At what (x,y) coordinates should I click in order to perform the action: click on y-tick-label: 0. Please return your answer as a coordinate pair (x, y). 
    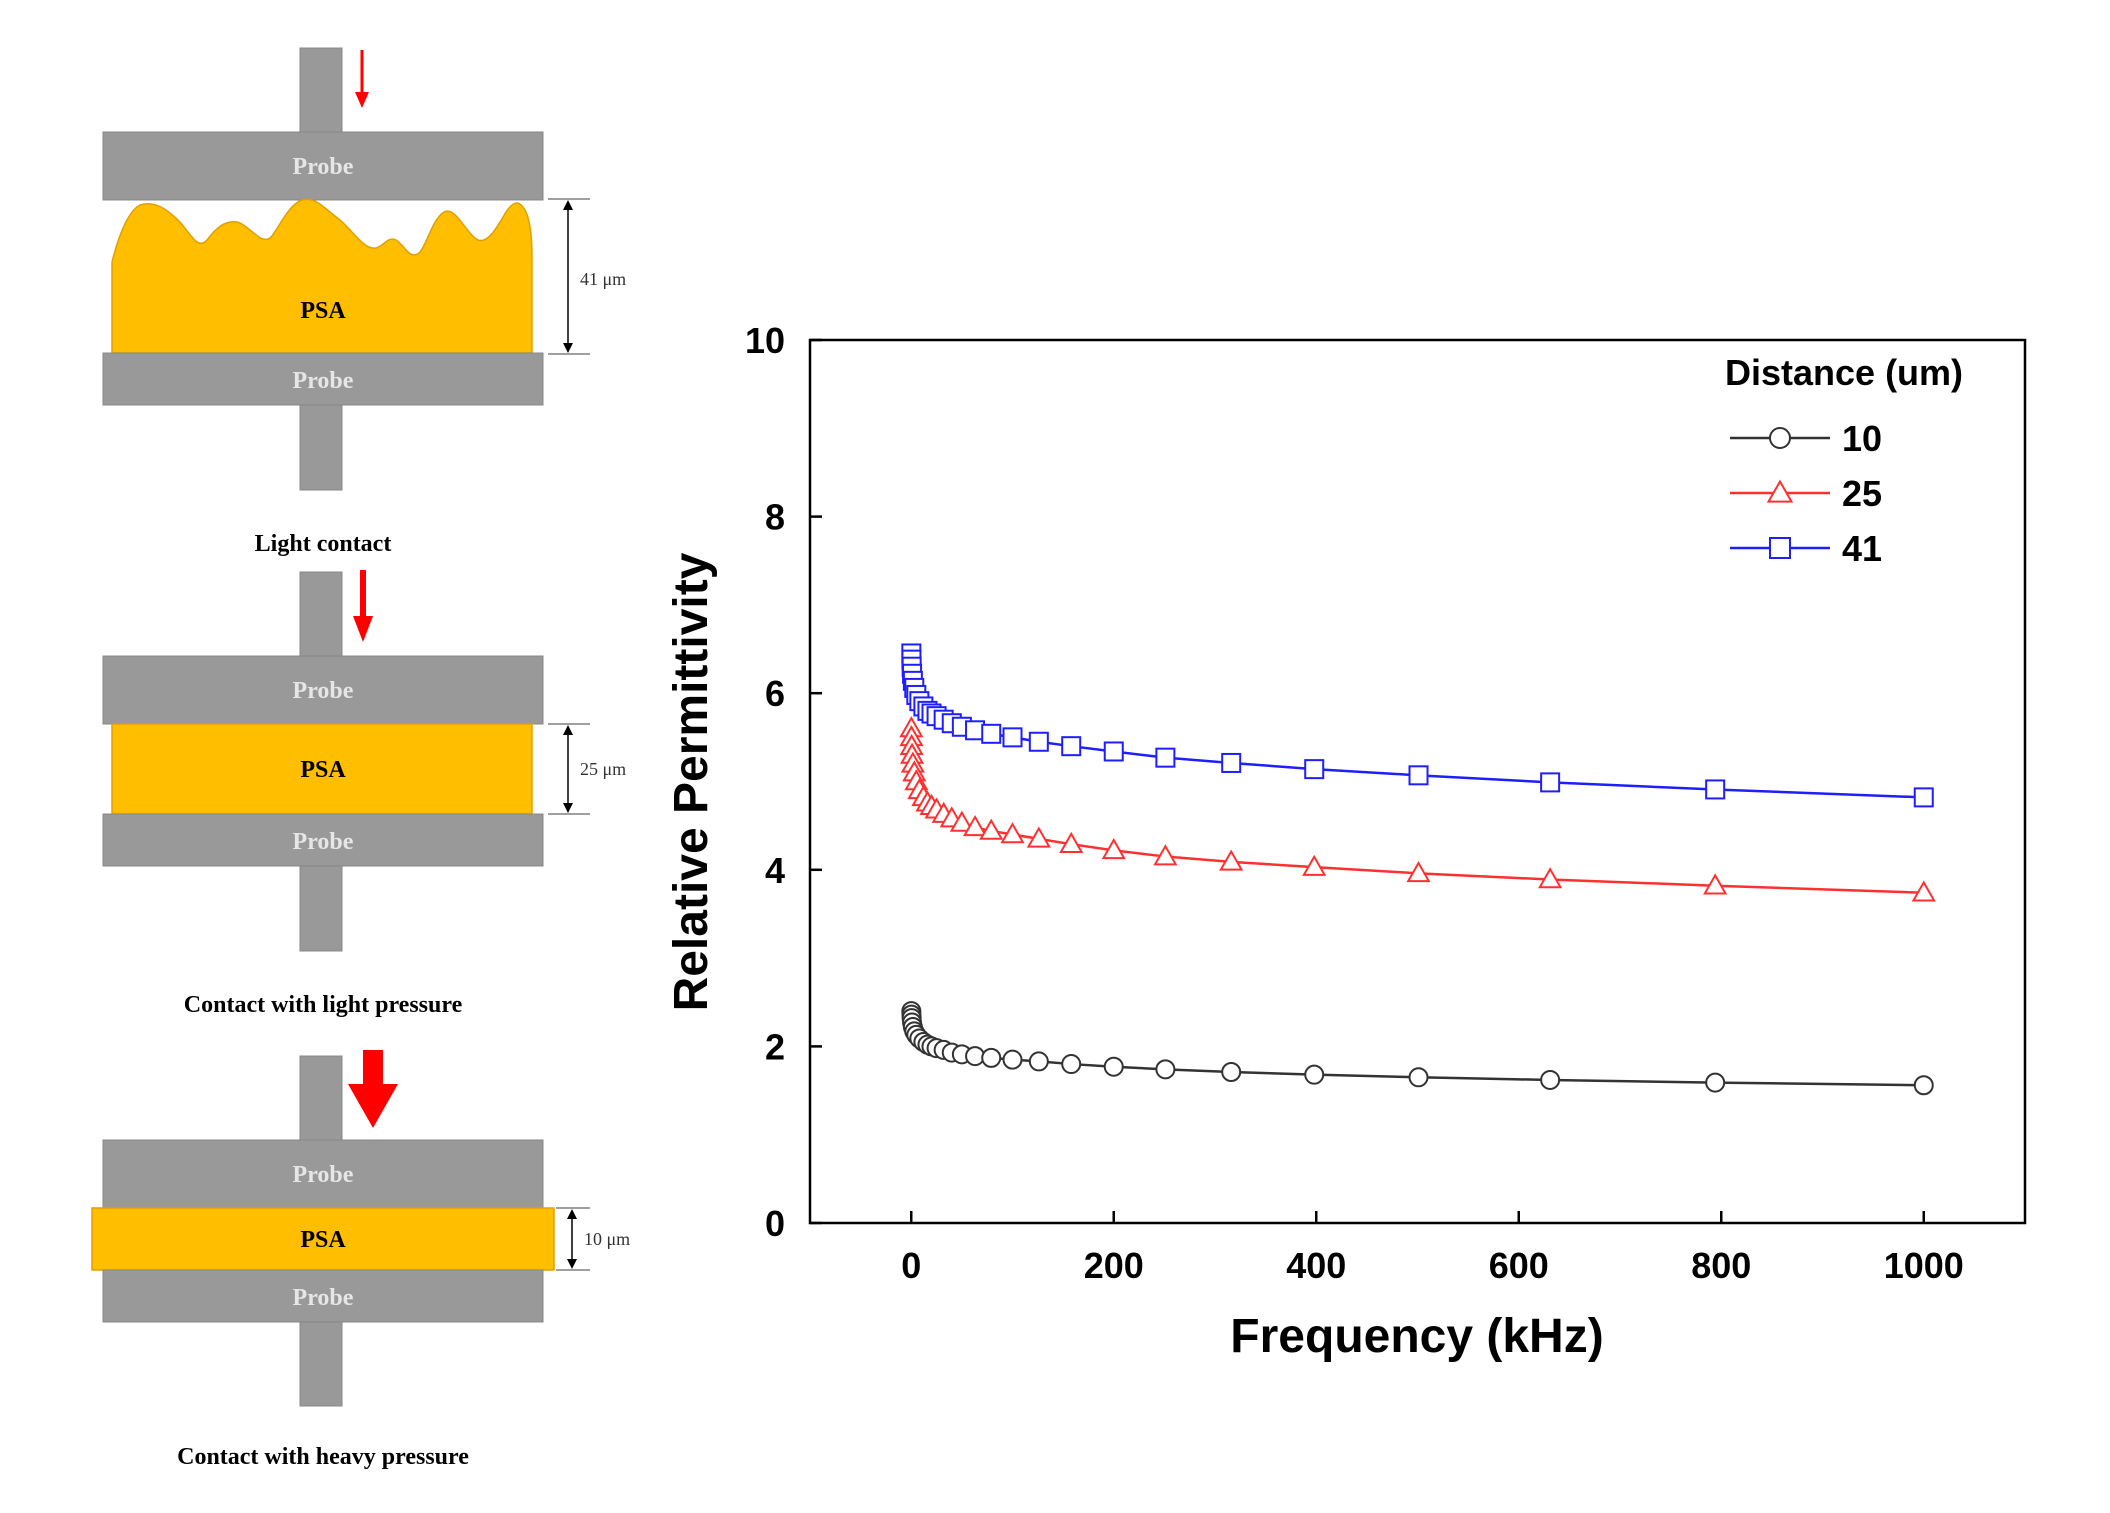
    Looking at the image, I should click on (775, 1223).